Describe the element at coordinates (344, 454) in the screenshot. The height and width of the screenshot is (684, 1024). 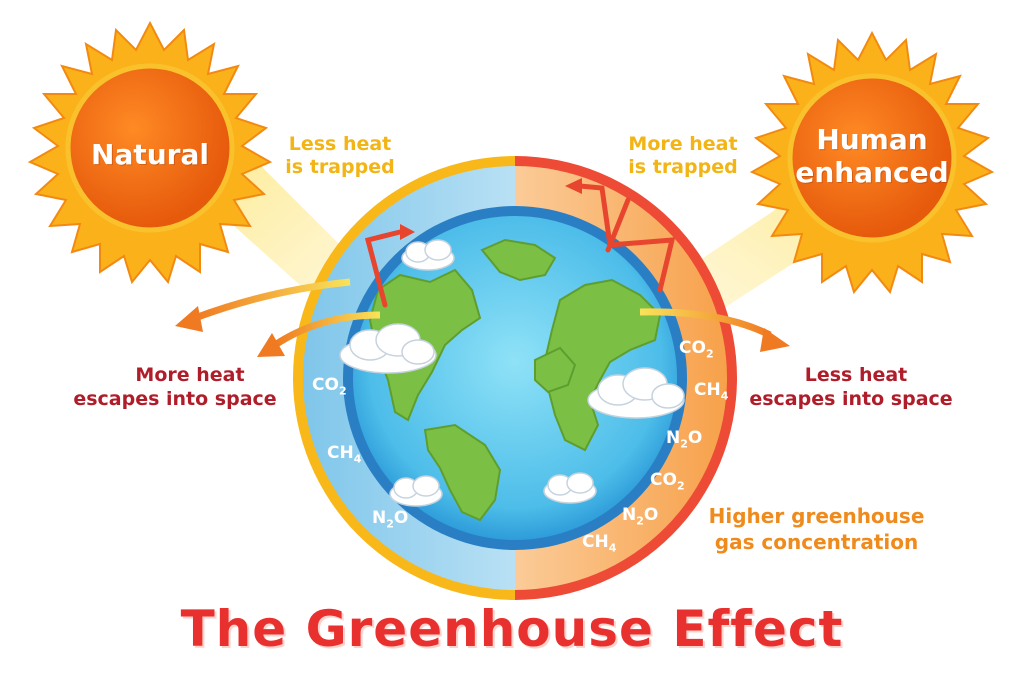
I see `gas-label-left-ch4: CH4` at that location.